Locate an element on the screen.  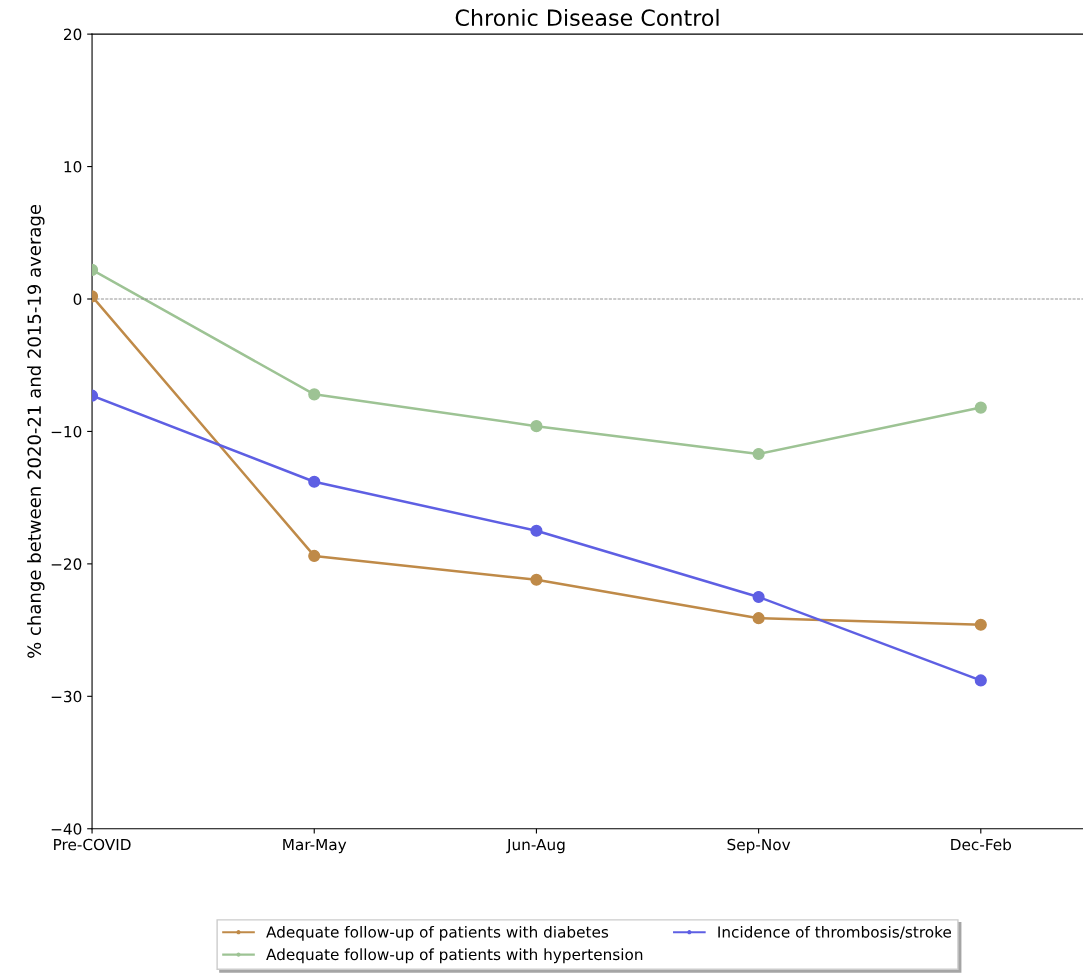
chart-title: Chronic Disease Control is located at coordinates (587, 17).